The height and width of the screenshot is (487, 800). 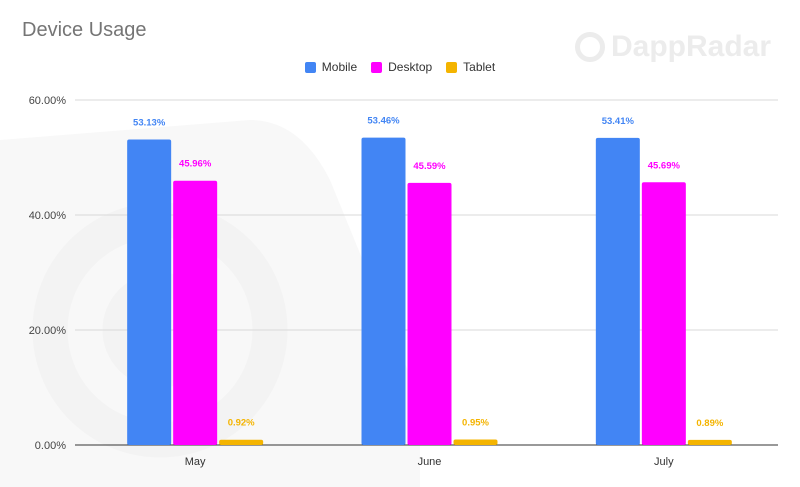 I want to click on y-tick-label: 0.00%, so click(x=50, y=446).